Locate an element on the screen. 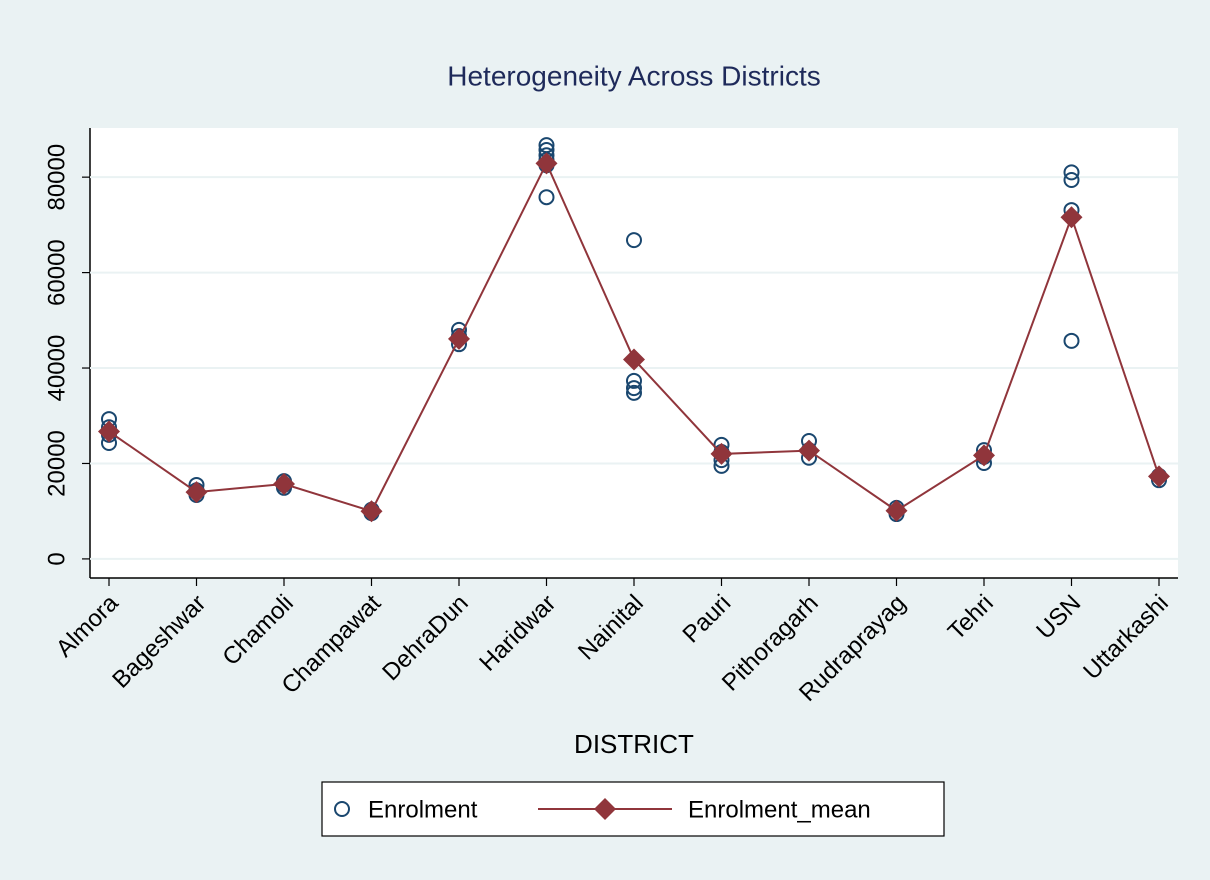  legend-label: Enrolment is located at coordinates (423, 809).